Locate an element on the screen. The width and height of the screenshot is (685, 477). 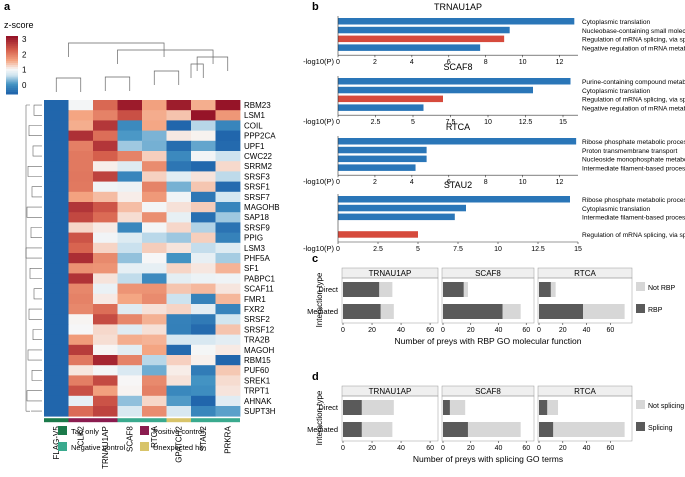
heatmap-row-label: LSM1 is located at coordinates (254, 115).